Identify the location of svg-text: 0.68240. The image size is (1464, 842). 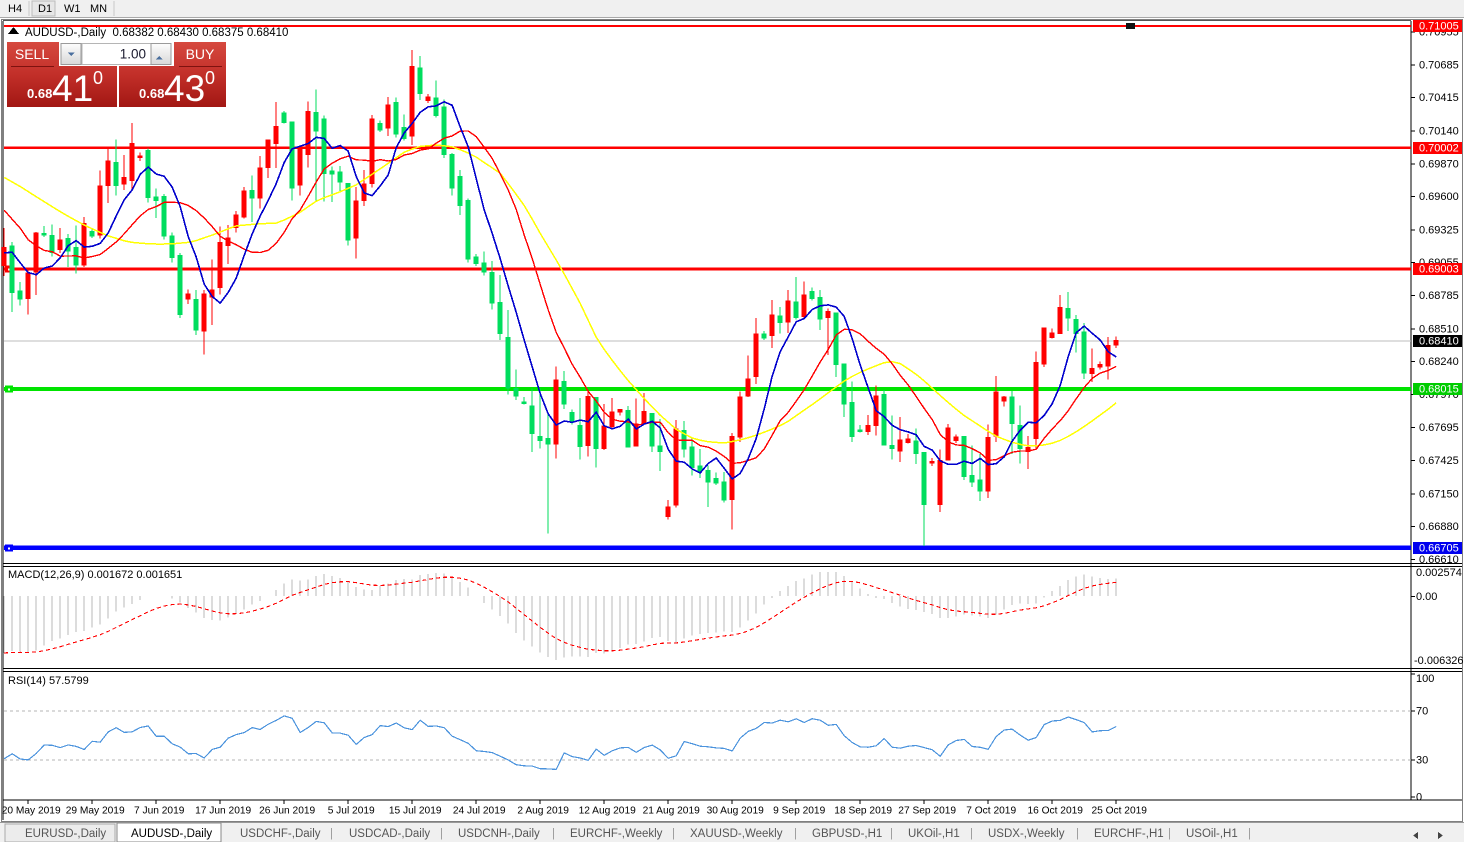
(1439, 362).